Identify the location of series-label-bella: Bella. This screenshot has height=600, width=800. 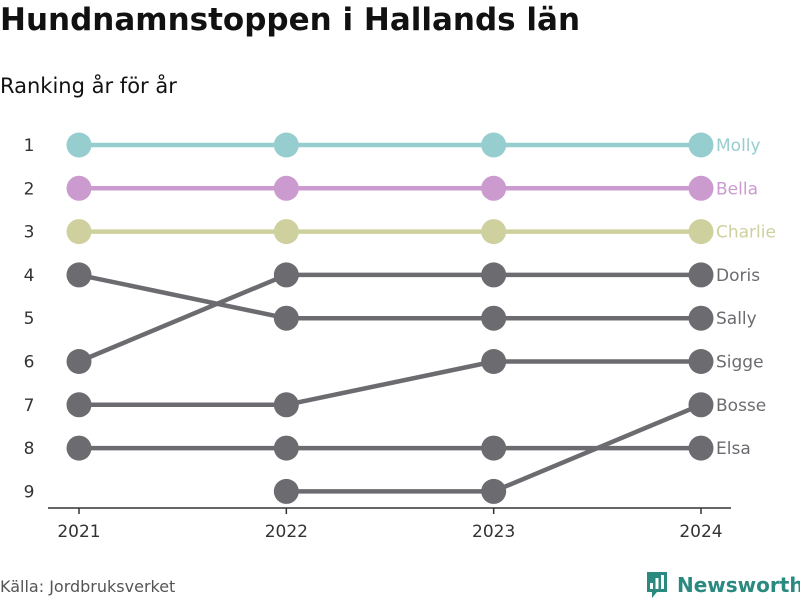
(737, 189).